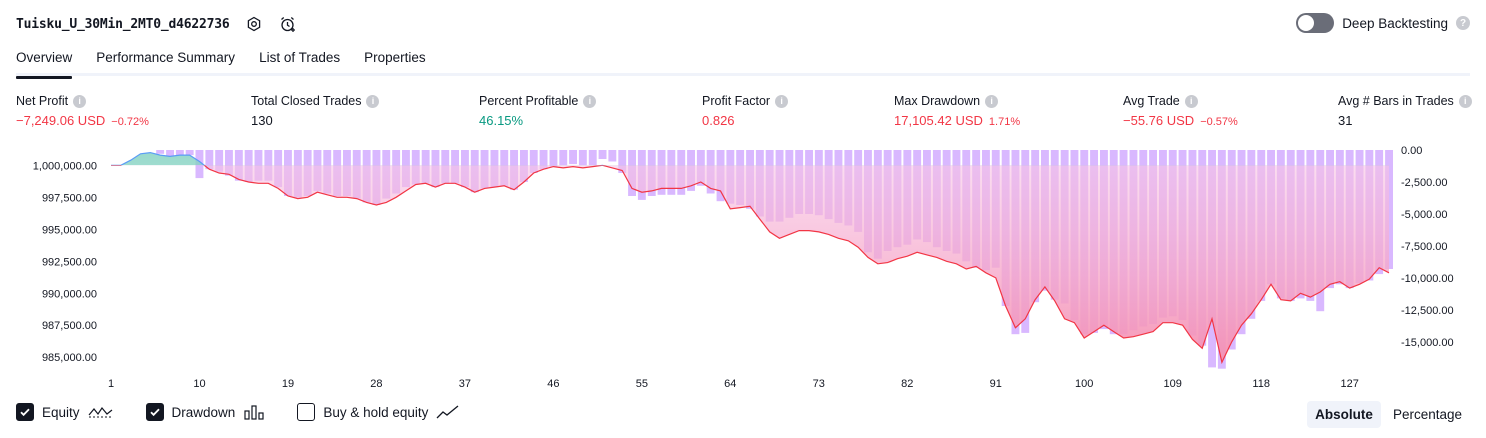 Image resolution: width=1486 pixels, height=438 pixels. I want to click on y-left-tick-label: 995,000.00, so click(69, 230).